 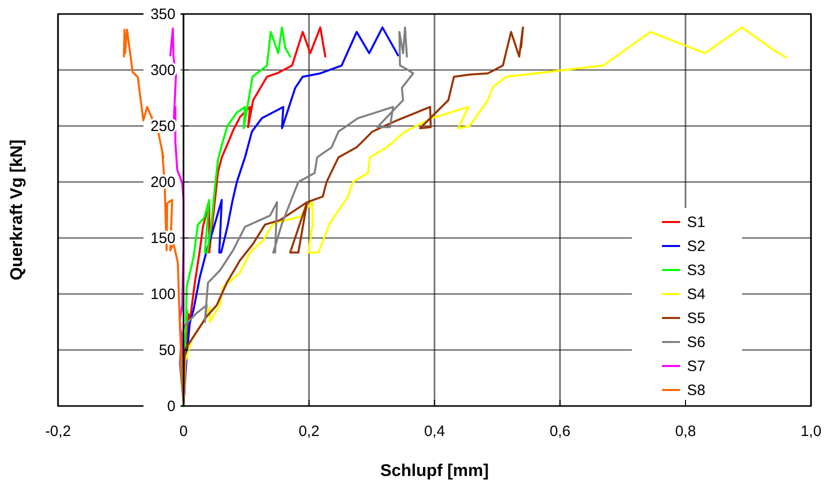 I want to click on y-tick-label: 100, so click(x=163, y=294).